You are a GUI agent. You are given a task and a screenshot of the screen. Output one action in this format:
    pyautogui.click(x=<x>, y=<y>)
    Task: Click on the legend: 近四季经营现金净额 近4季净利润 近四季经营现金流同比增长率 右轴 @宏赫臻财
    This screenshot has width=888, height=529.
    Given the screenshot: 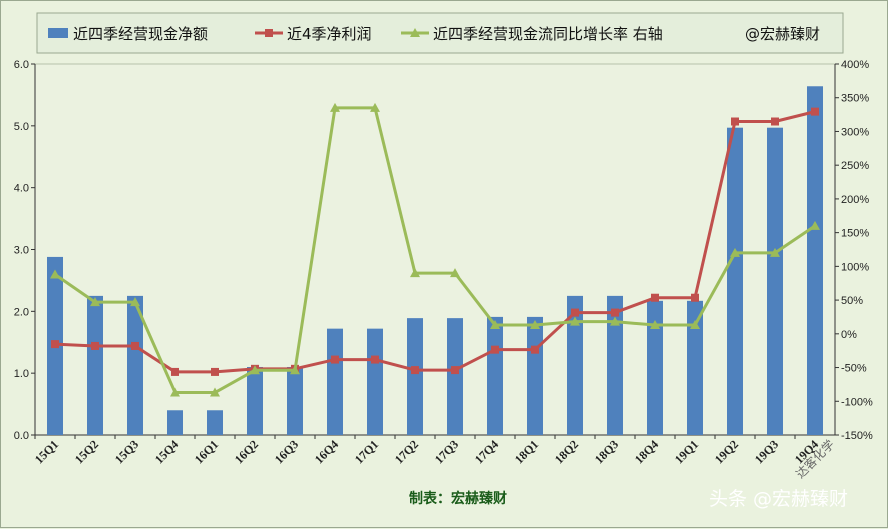 What is the action you would take?
    pyautogui.click(x=440, y=33)
    